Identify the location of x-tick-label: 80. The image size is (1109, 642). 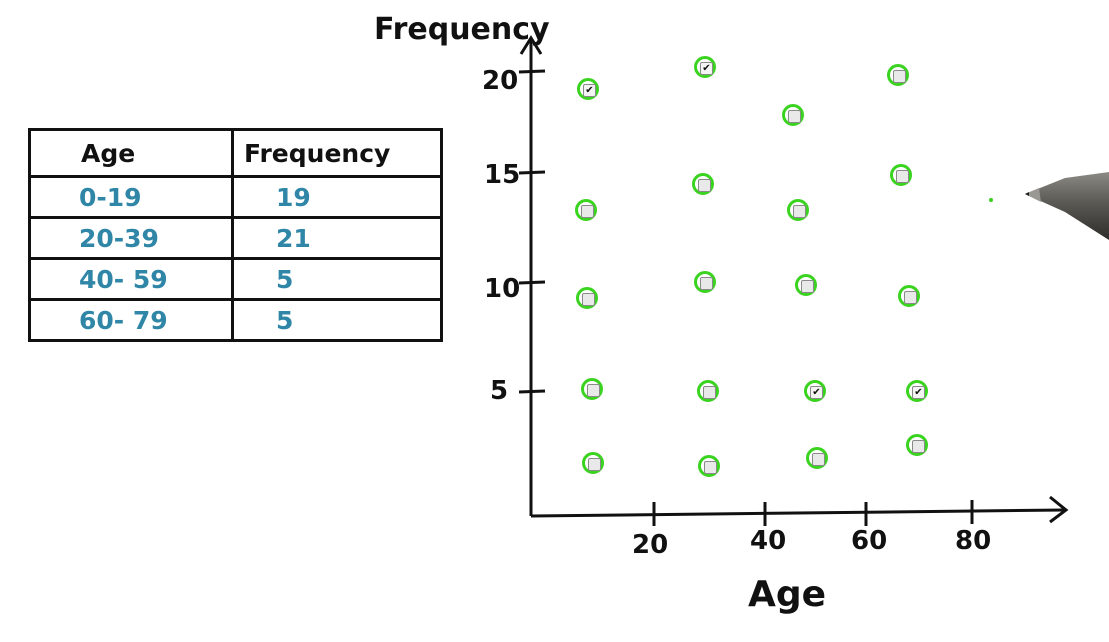
(973, 541).